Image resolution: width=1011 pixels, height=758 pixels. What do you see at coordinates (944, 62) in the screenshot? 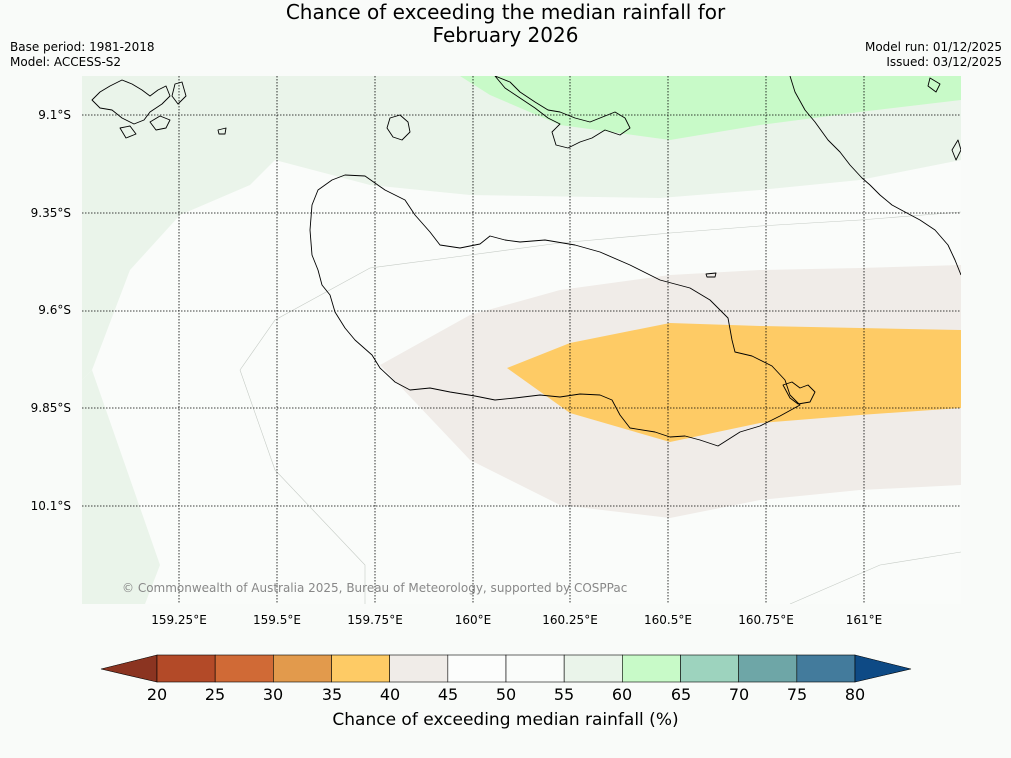
I see `issued-date: Issued: 03/12/2025` at bounding box center [944, 62].